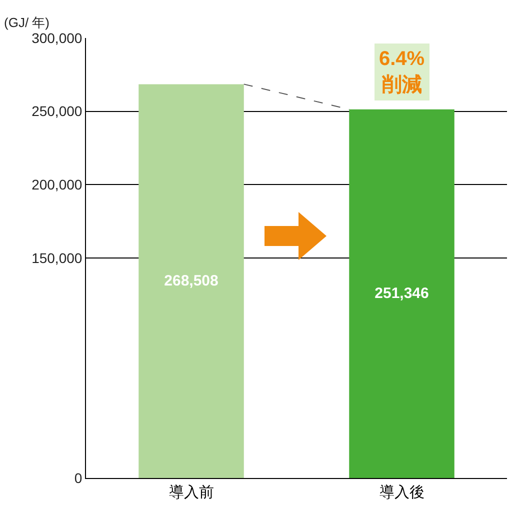 This screenshot has height=508, width=511. I want to click on x-tick-label: 導入後, so click(401, 492).